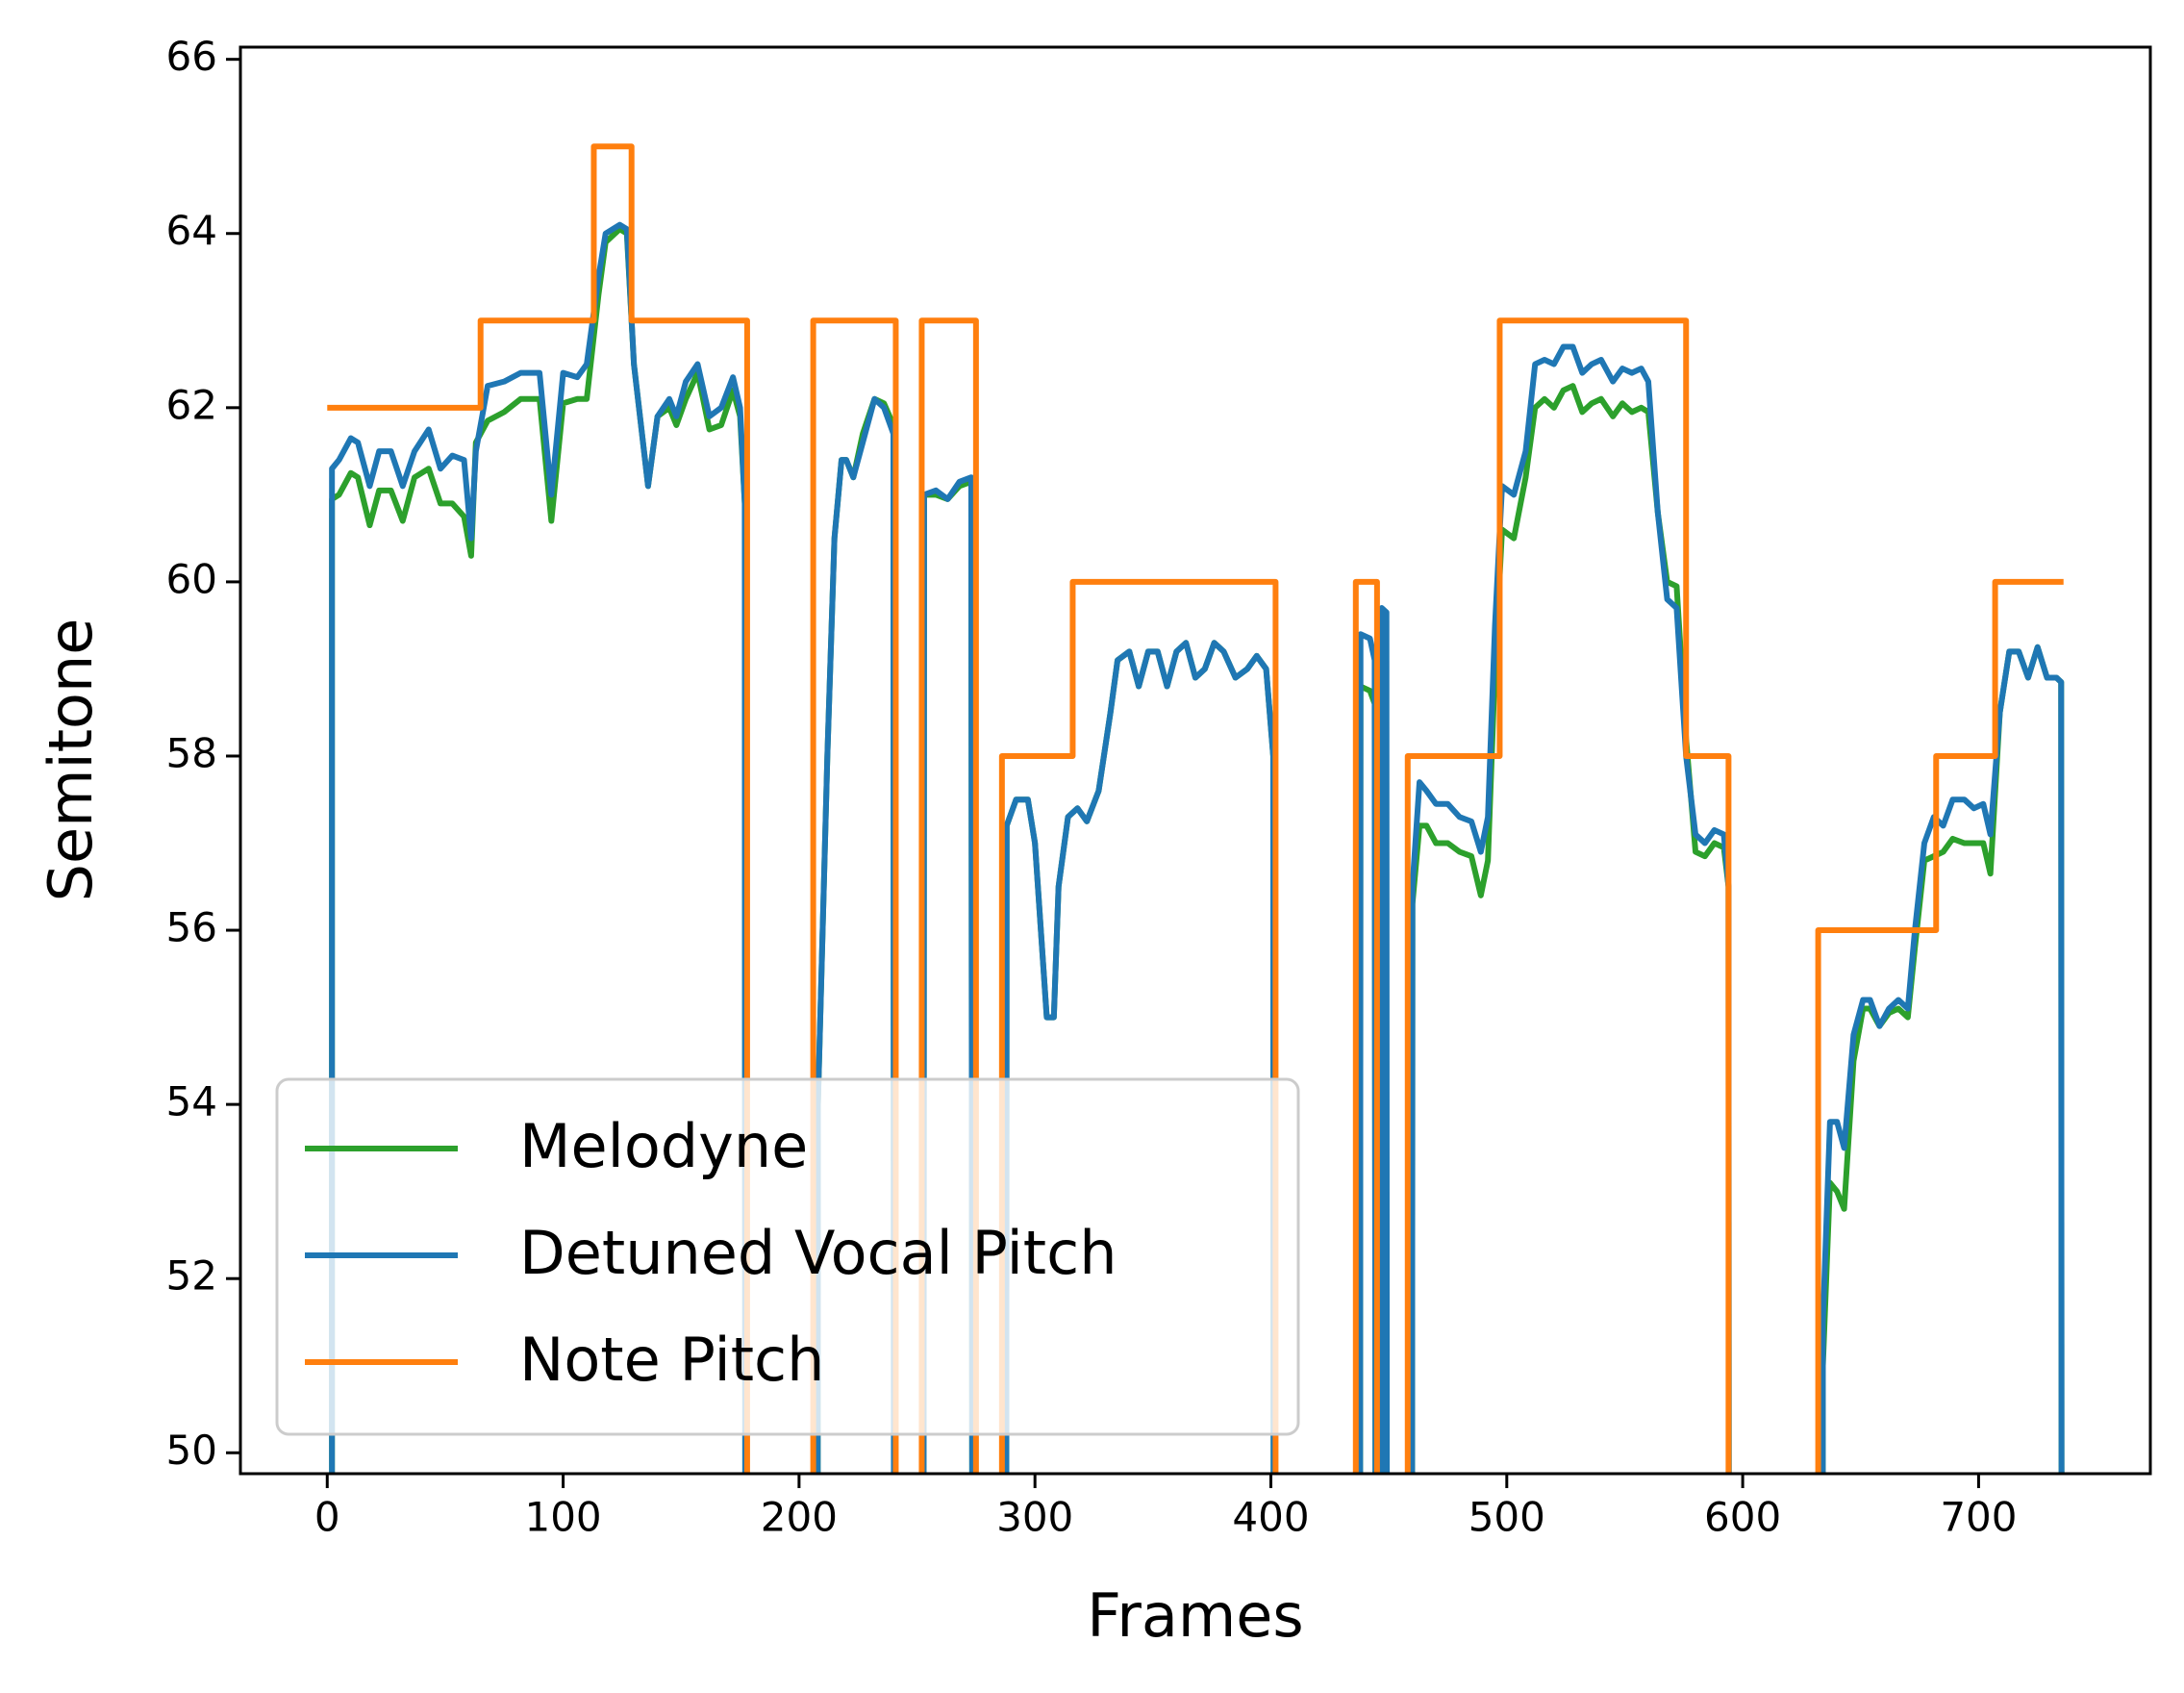 This screenshot has height=1693, width=2184. I want to click on y-axis-label: Semitone, so click(71, 760).